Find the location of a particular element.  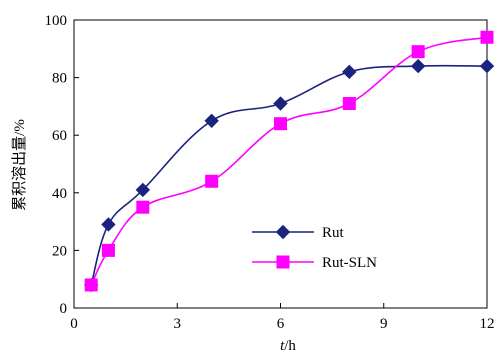

x-axis-label-variable: t is located at coordinates (282, 346).